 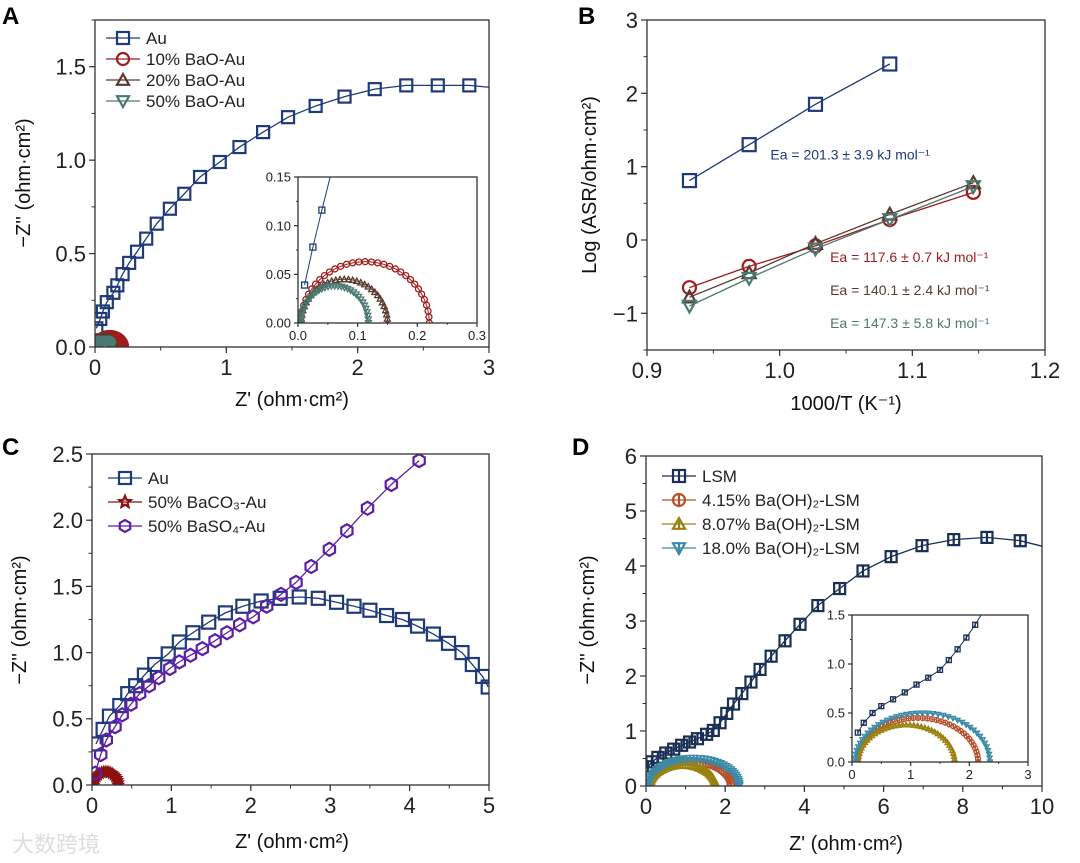 I want to click on legend-label: 8.07% Ba(OH)₂-LSM, so click(x=781, y=524).